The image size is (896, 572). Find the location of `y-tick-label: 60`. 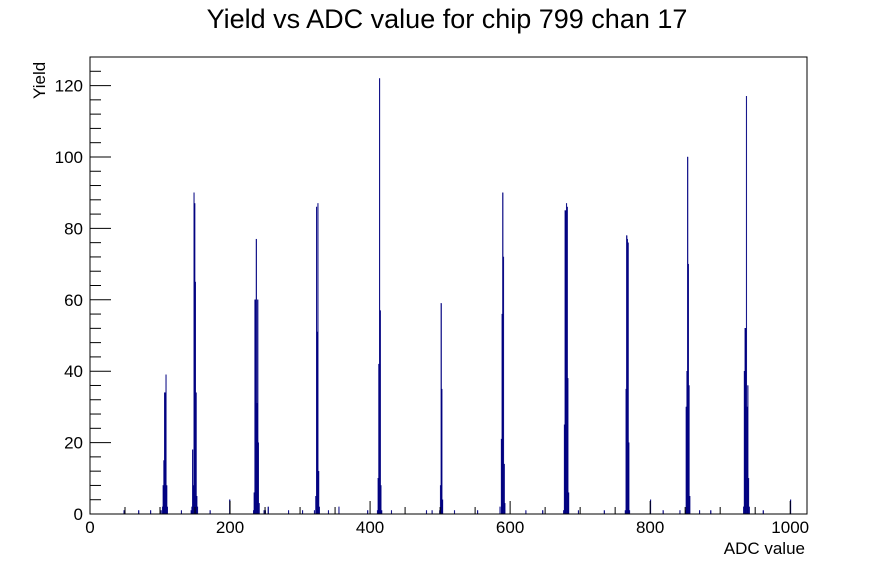

y-tick-label: 60 is located at coordinates (73, 300).